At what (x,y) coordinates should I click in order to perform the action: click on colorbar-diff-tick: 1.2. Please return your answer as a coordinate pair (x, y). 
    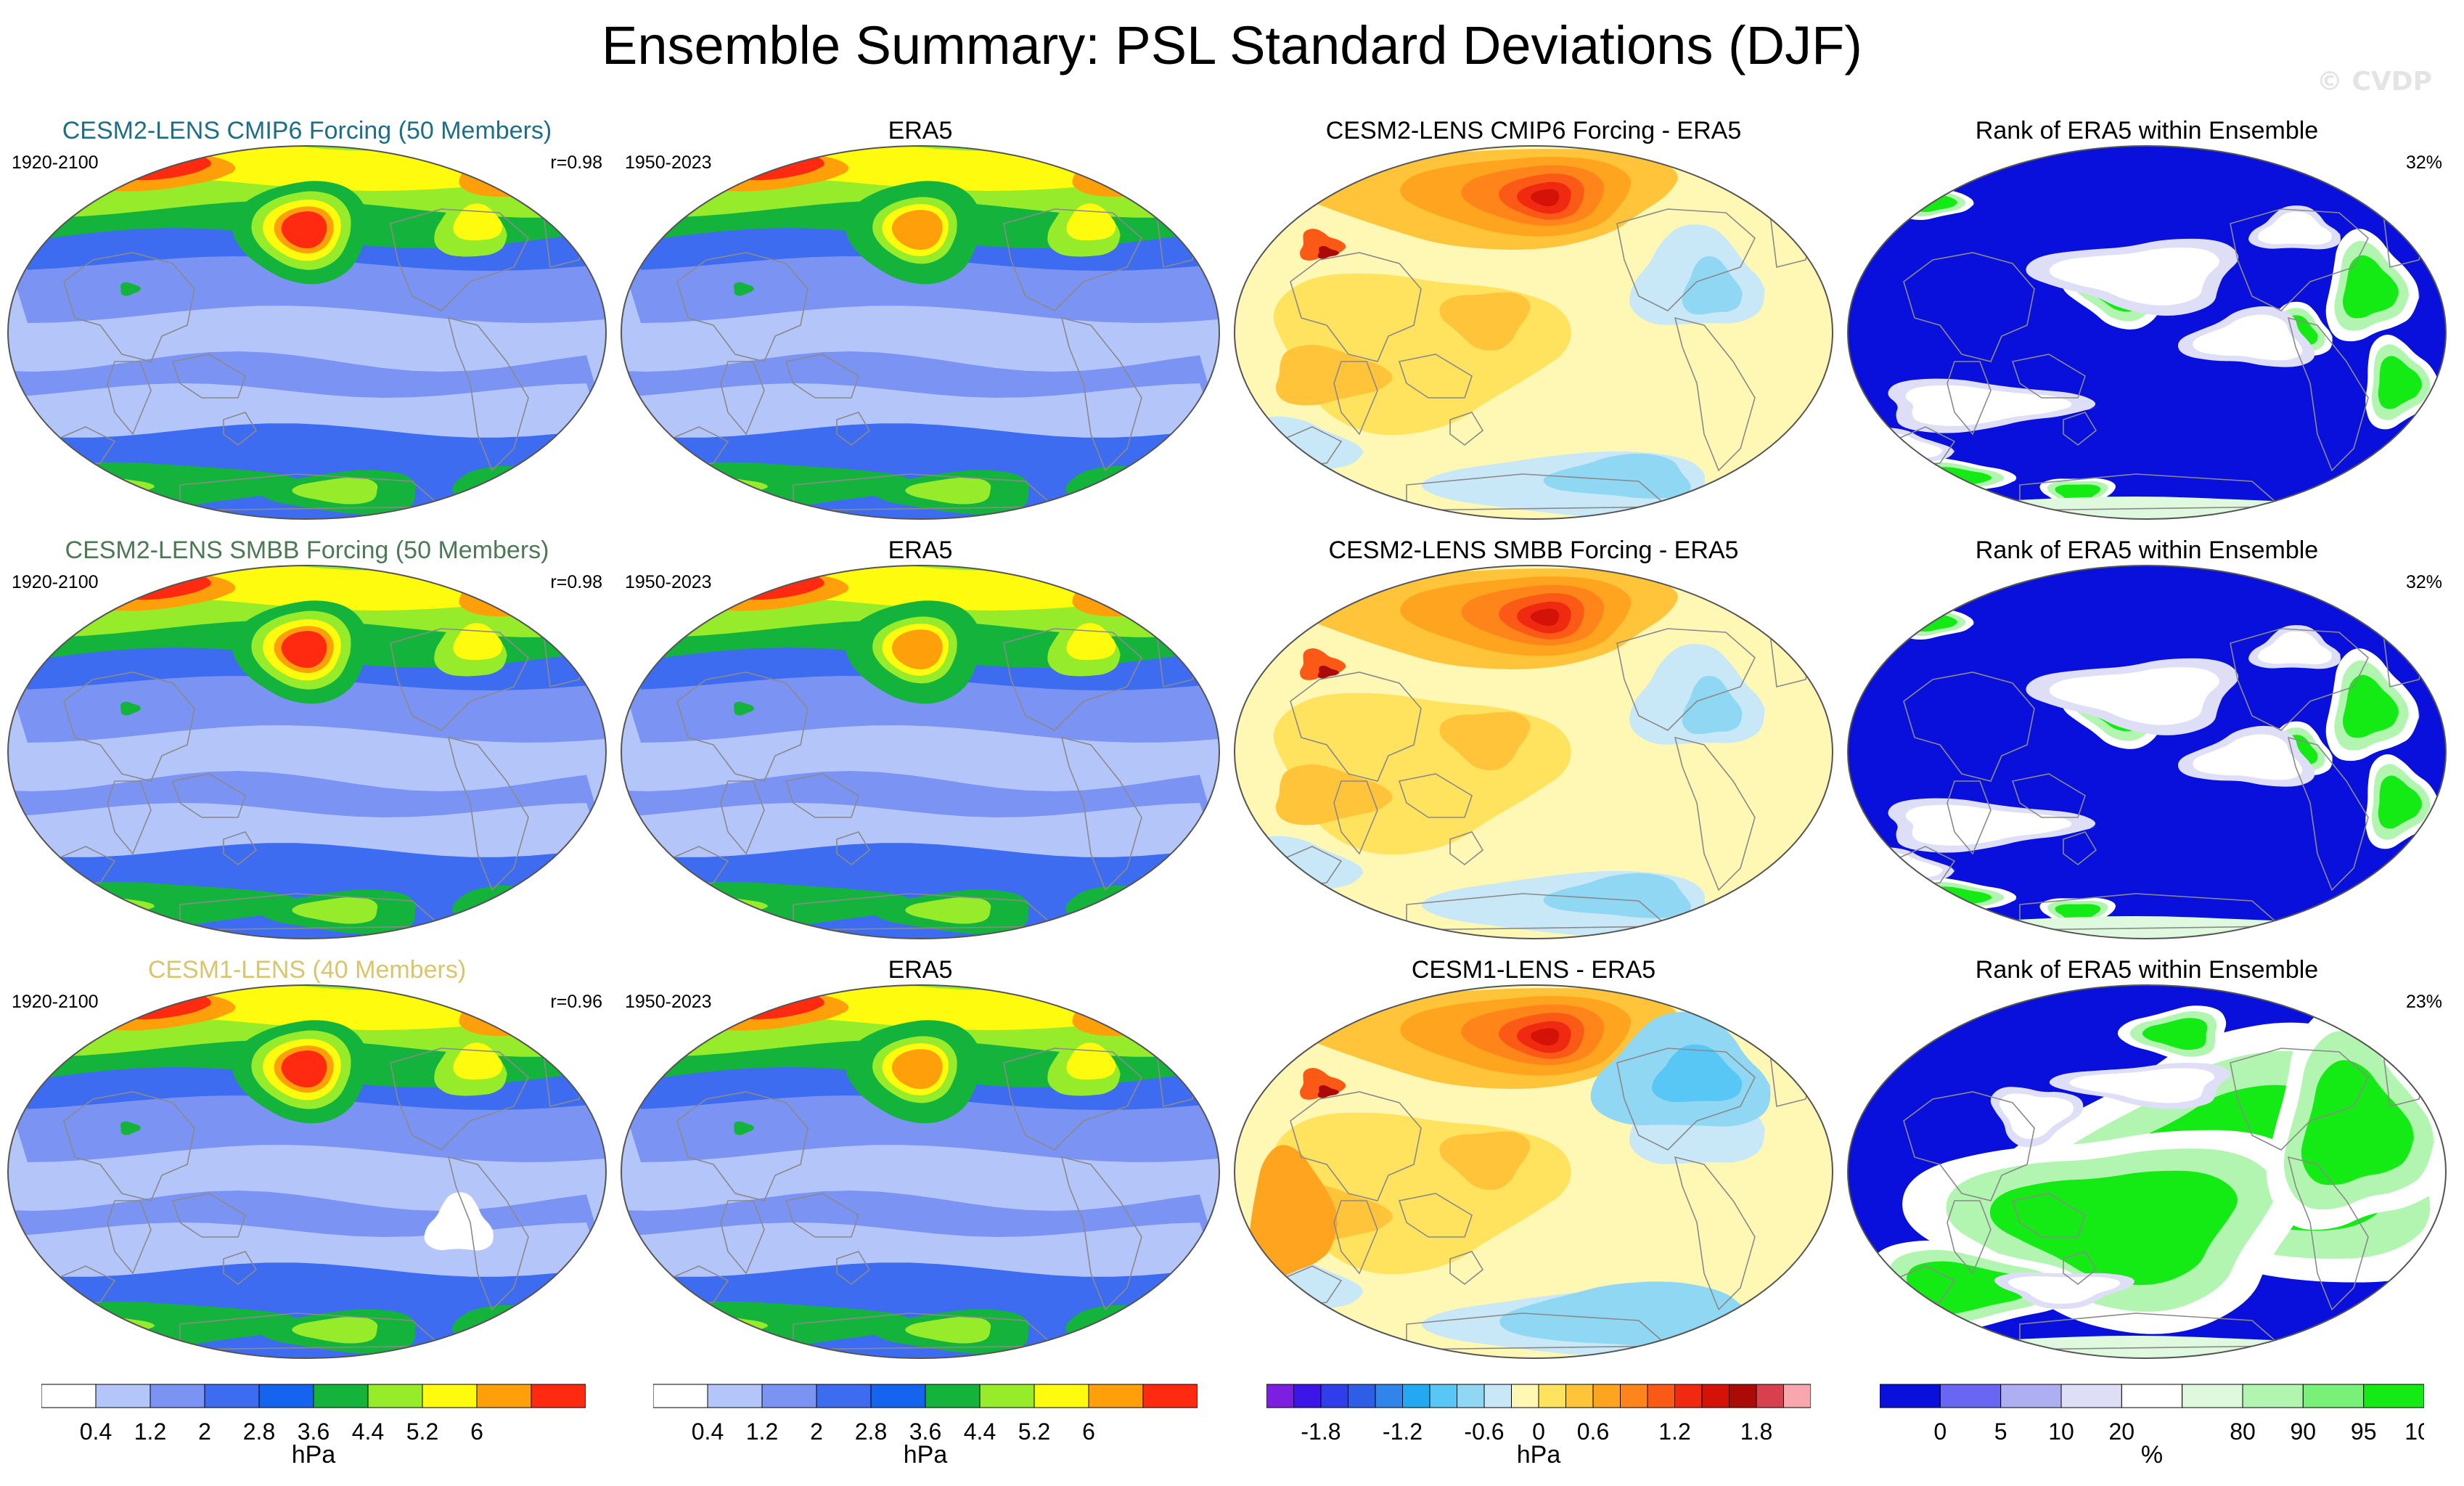
    Looking at the image, I should click on (1674, 1431).